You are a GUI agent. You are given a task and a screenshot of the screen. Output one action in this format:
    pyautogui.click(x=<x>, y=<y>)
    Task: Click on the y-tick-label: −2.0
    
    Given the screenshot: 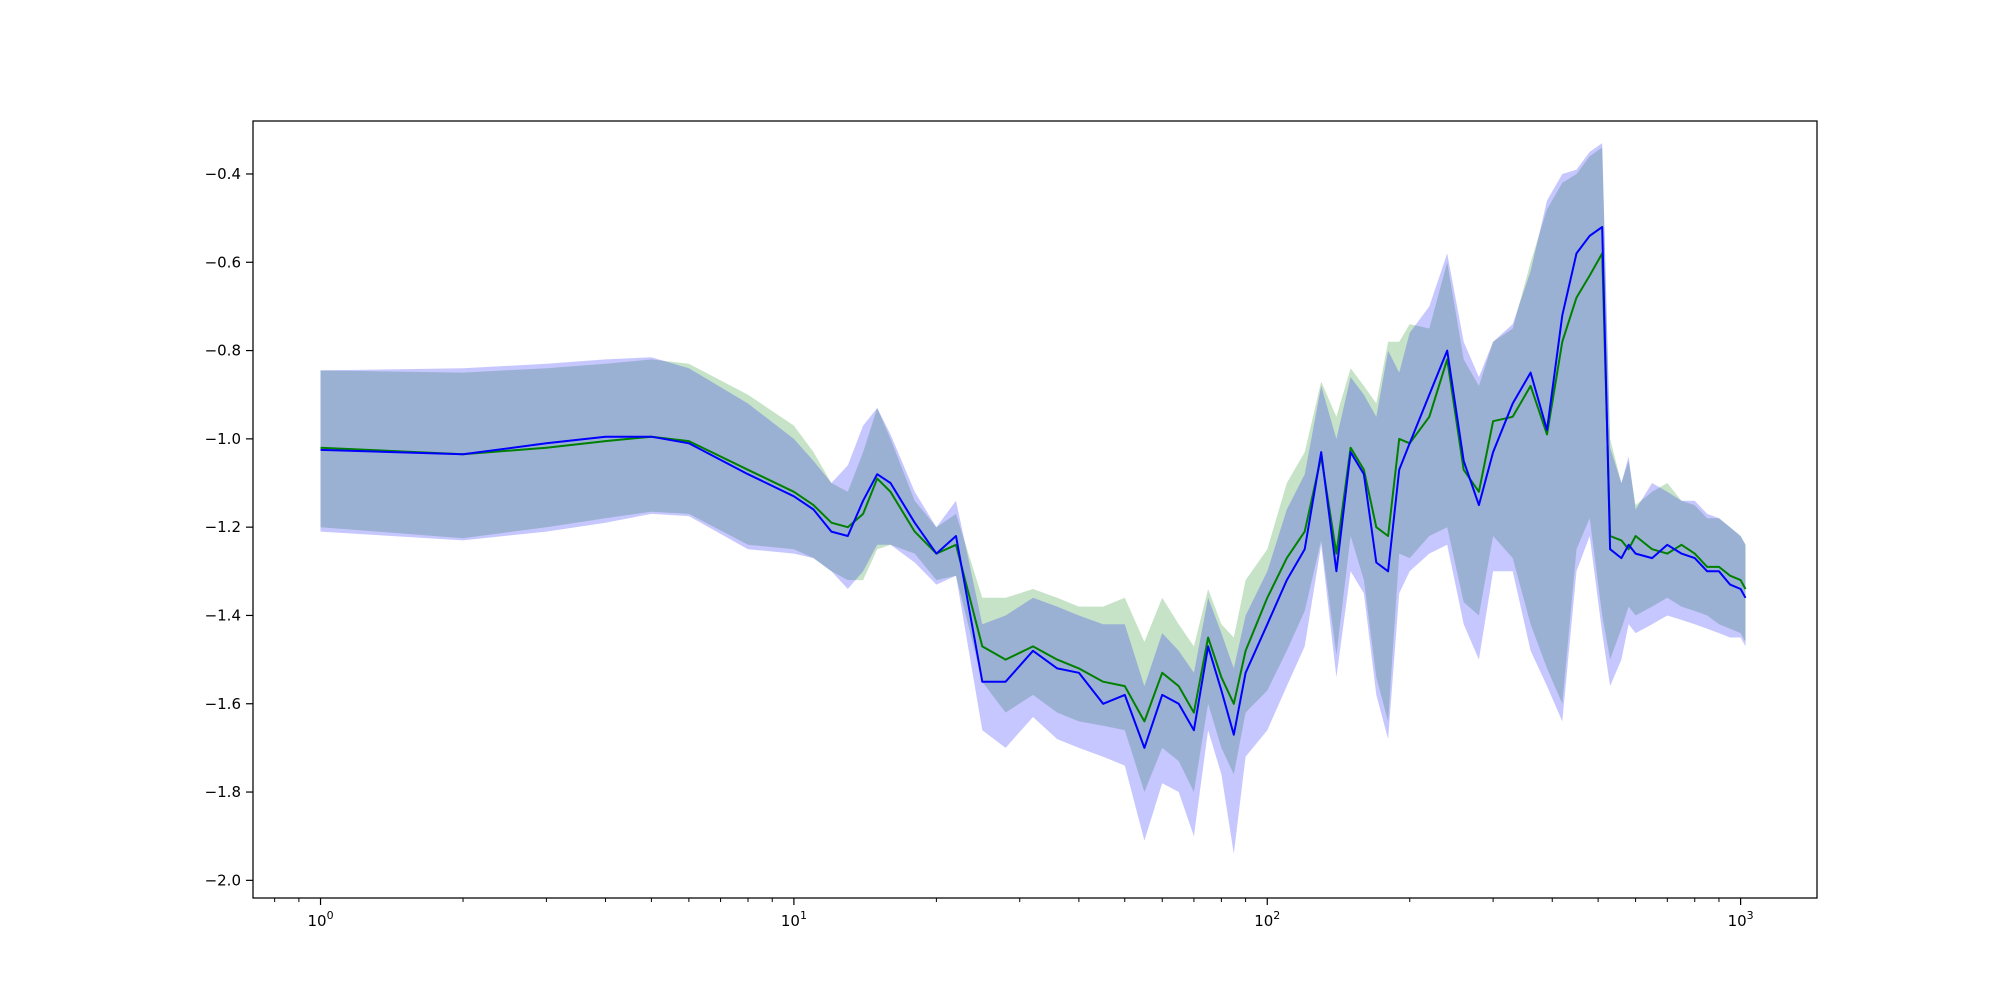 What is the action you would take?
    pyautogui.click(x=223, y=880)
    